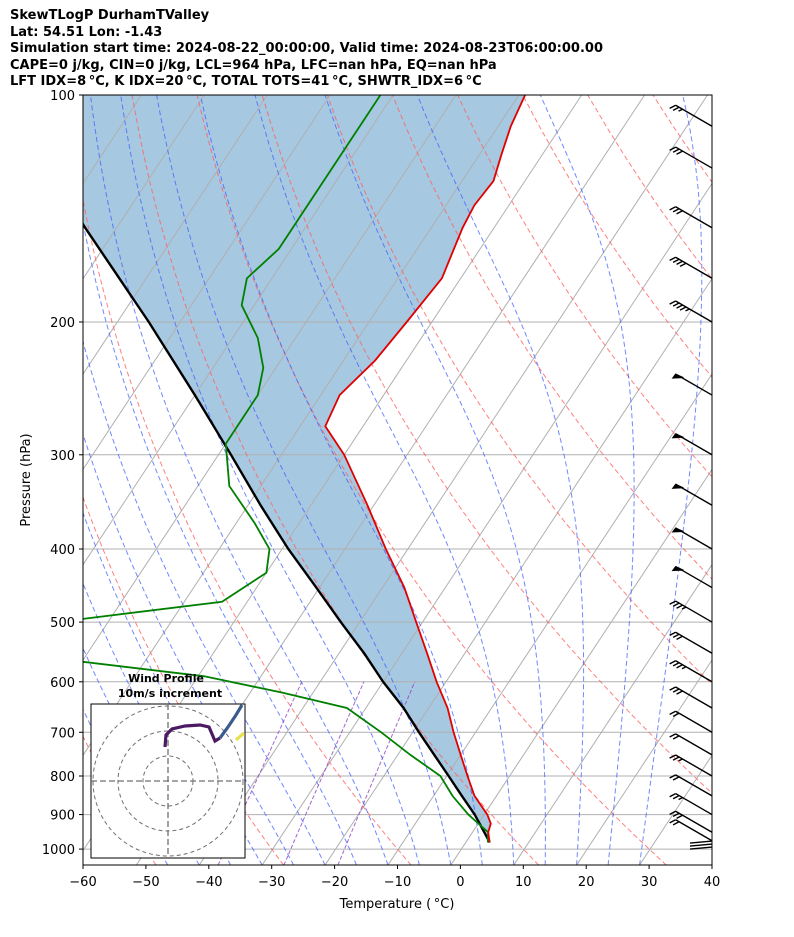  Describe the element at coordinates (649, 882) in the screenshot. I see `x-tick-label: 30` at that location.